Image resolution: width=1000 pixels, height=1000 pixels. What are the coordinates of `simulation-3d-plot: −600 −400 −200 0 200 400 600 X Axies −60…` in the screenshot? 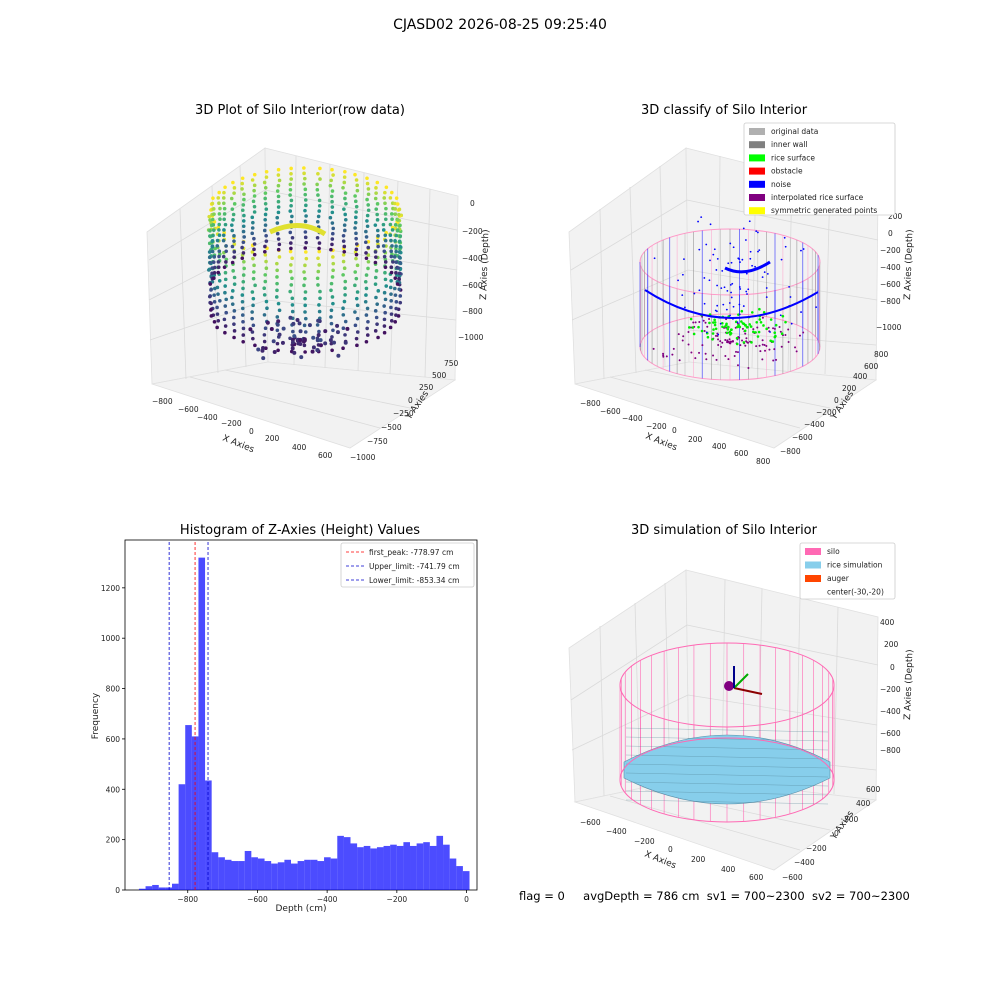 It's located at (741, 712).